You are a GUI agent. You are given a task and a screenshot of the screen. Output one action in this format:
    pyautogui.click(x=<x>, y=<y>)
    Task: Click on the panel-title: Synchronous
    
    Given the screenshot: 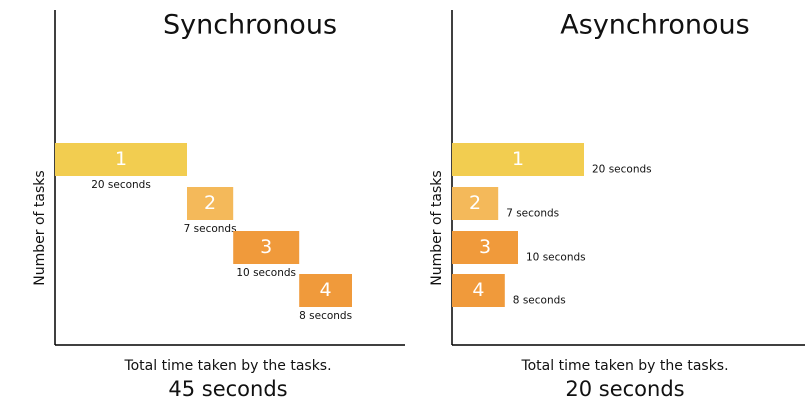 What is the action you would take?
    pyautogui.click(x=250, y=25)
    